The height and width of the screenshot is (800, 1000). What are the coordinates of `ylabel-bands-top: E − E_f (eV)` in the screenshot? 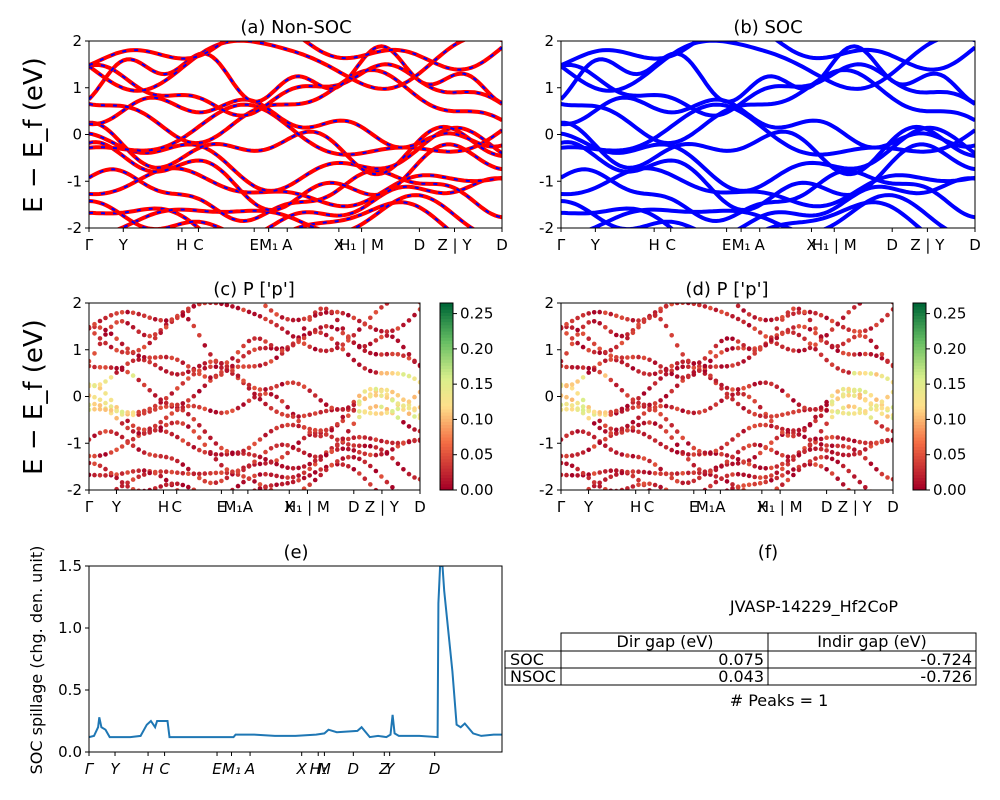 It's located at (34, 135).